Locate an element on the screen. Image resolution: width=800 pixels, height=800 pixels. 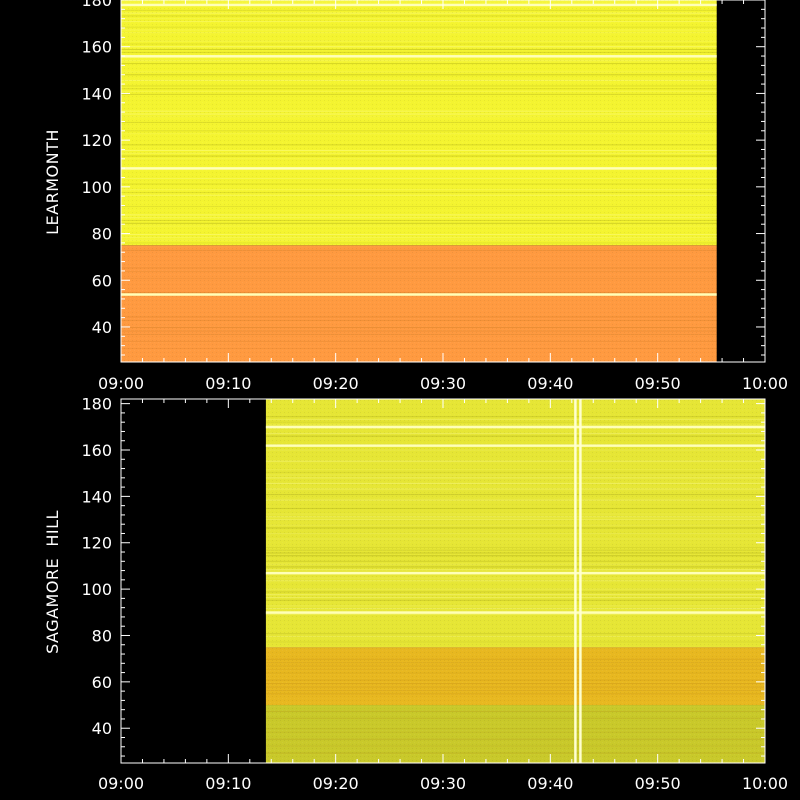
sagamore-hill-axis-title: SAGAMORE HILL is located at coordinates (52, 582).